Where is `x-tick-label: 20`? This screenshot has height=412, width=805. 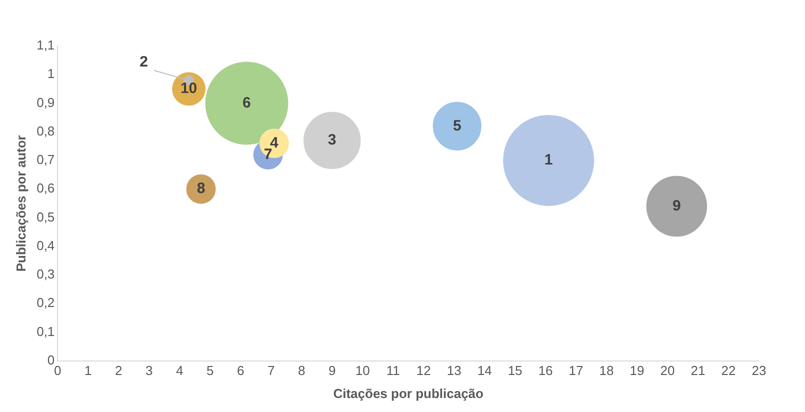
x-tick-label: 20 is located at coordinates (667, 370).